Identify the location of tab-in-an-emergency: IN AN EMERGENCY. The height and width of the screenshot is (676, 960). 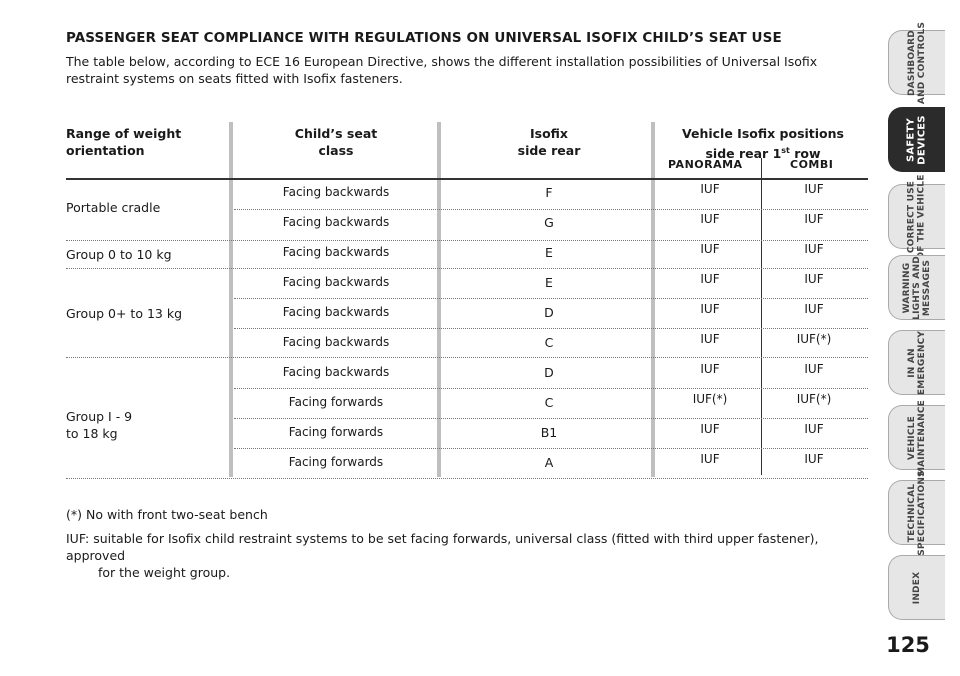
(916, 362).